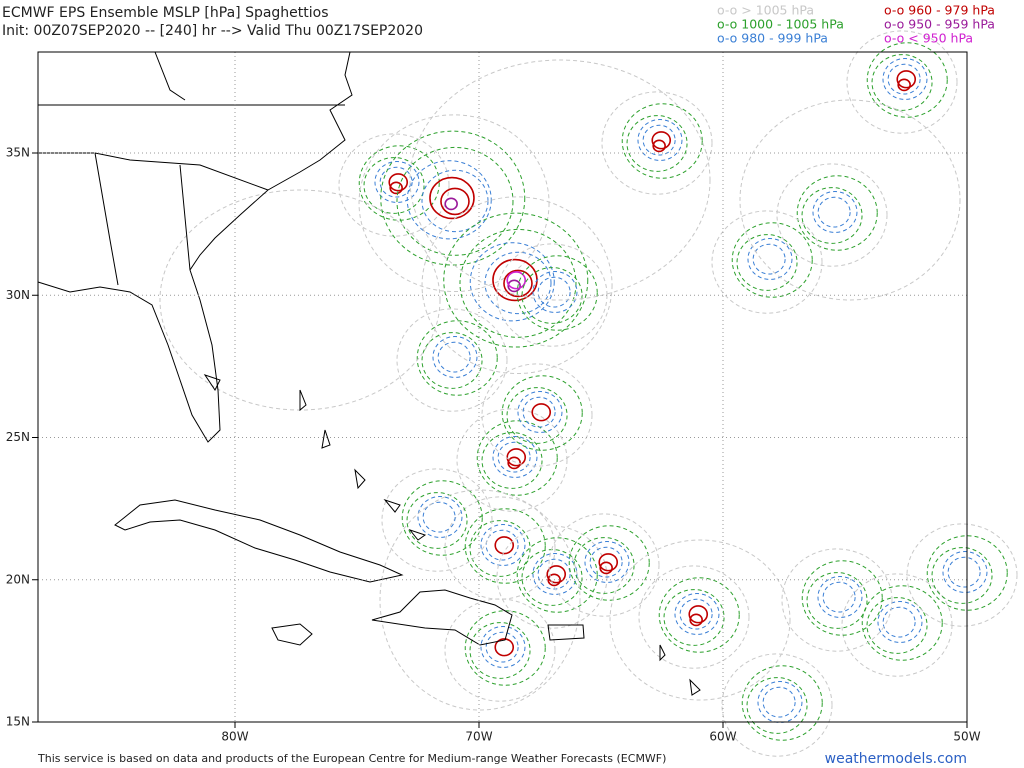 This screenshot has width=1024, height=768. Describe the element at coordinates (928, 38) in the screenshot. I see `legend-entry: o-o < 950 hPa` at that location.